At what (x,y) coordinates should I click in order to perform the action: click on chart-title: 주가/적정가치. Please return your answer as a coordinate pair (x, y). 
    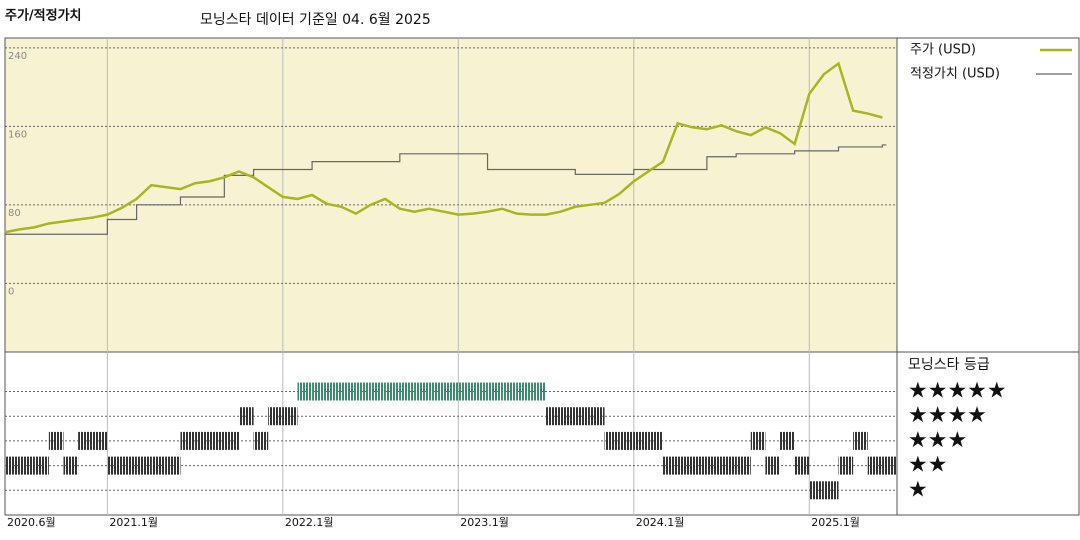
    Looking at the image, I should click on (43, 16).